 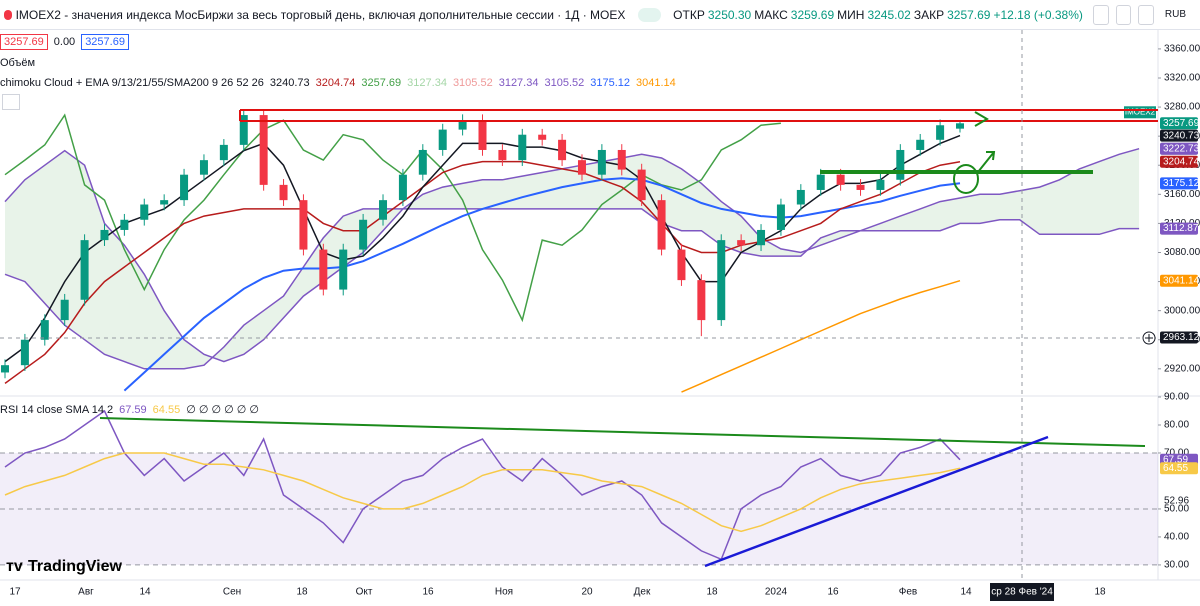 I want to click on indicator-value: 3257.69, so click(x=381, y=83).